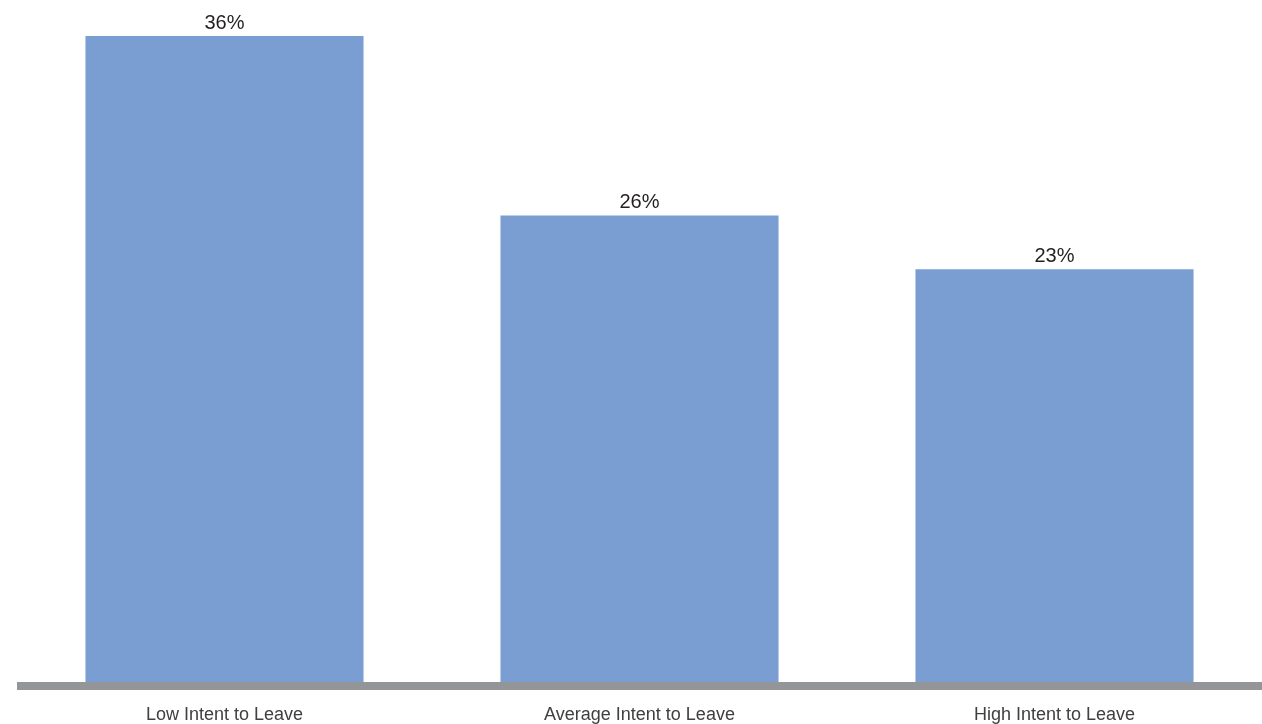  Describe the element at coordinates (1054, 255) in the screenshot. I see `data-label: 23%` at that location.